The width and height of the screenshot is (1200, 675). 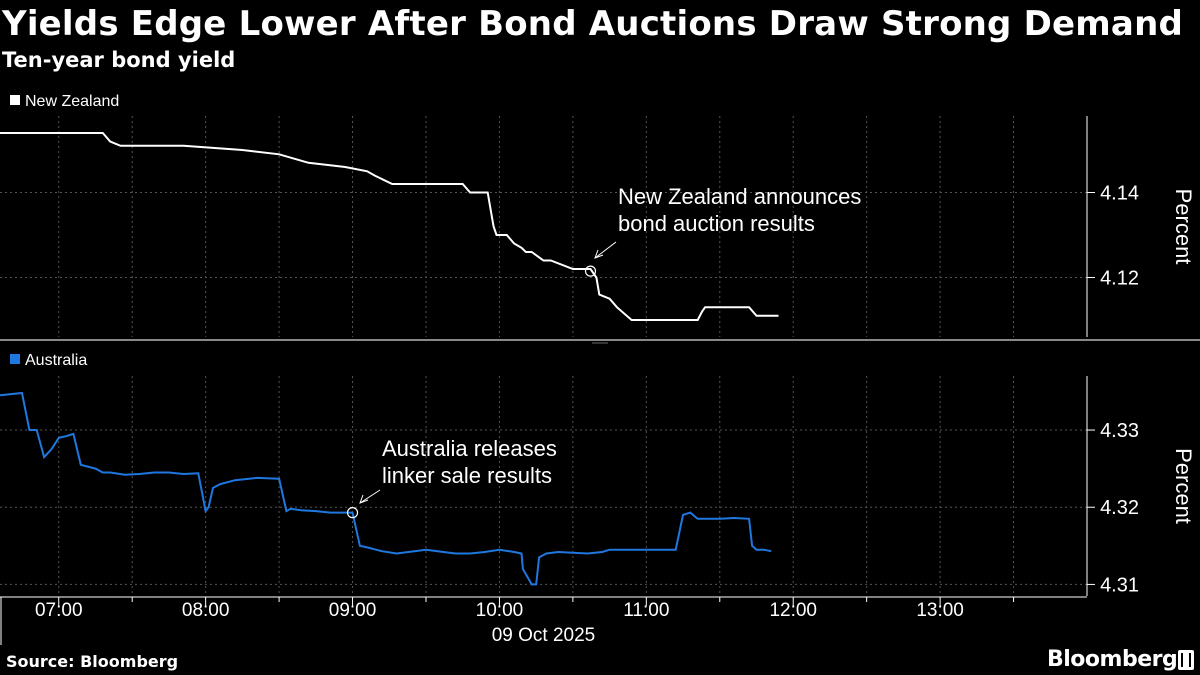 What do you see at coordinates (739, 196) in the screenshot?
I see `annotation-text: New Zealand announces` at bounding box center [739, 196].